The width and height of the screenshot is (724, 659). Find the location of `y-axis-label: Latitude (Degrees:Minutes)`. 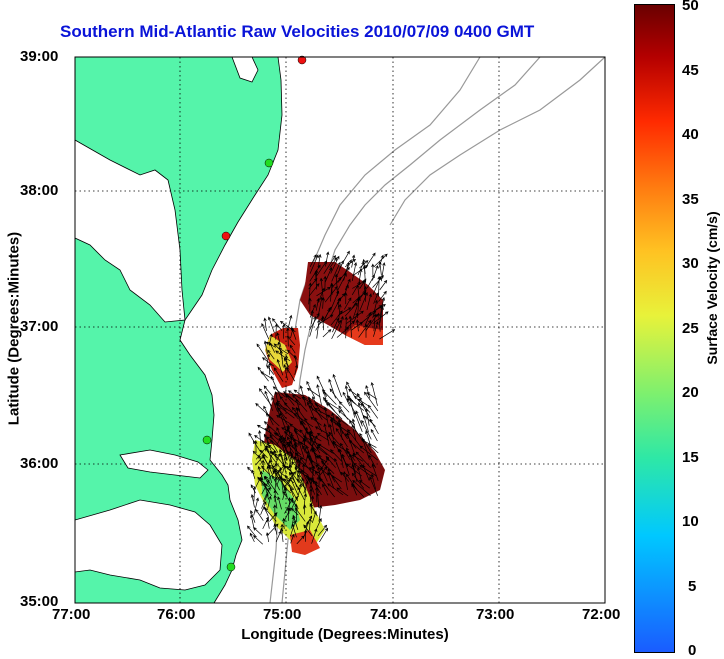

y-axis-label: Latitude (Degrees:Minutes) is located at coordinates (14, 328).